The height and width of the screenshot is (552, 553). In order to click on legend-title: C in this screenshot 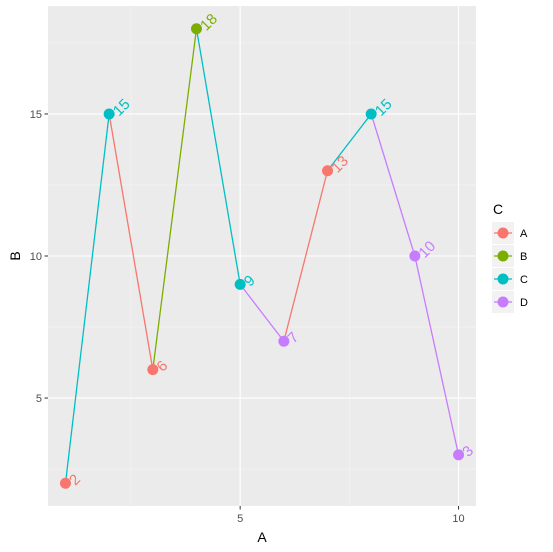, I will do `click(498, 209)`.